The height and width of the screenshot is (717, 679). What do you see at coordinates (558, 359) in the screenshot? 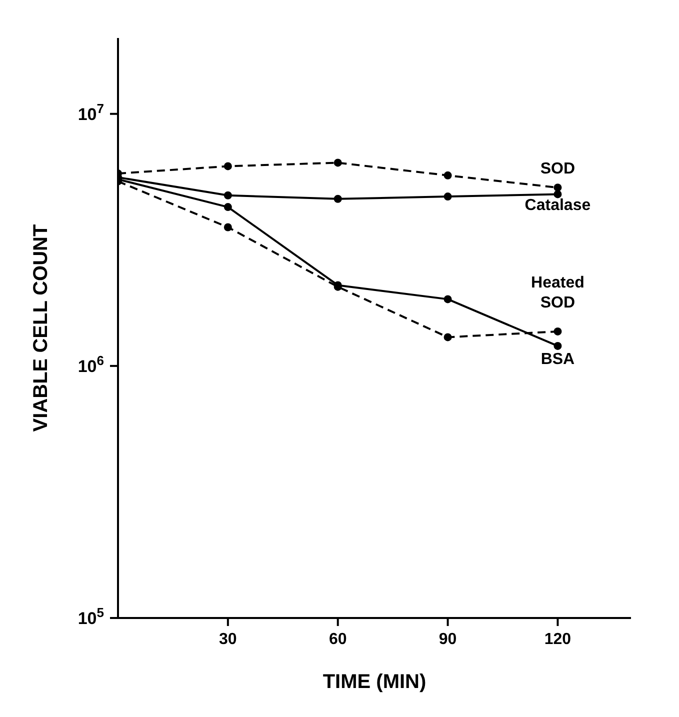
I see `series-label: BSA` at bounding box center [558, 359].